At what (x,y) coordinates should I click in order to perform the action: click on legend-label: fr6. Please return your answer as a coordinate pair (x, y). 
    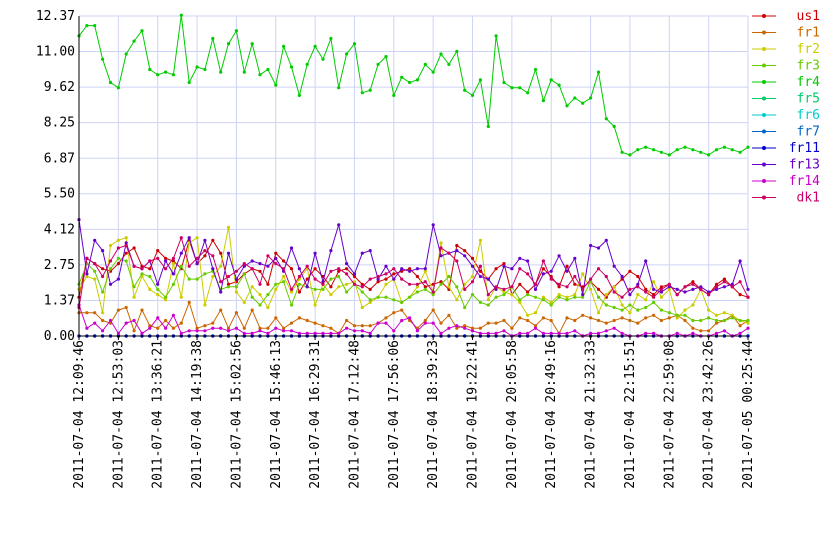
    Looking at the image, I should click on (808, 115).